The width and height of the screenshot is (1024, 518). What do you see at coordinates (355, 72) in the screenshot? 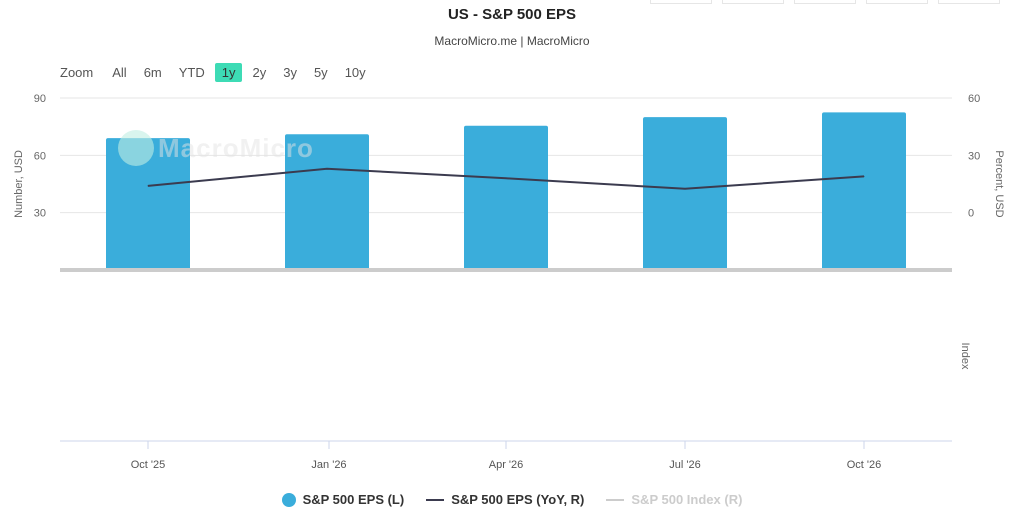
I see `zoom-10y-button: 10y` at bounding box center [355, 72].